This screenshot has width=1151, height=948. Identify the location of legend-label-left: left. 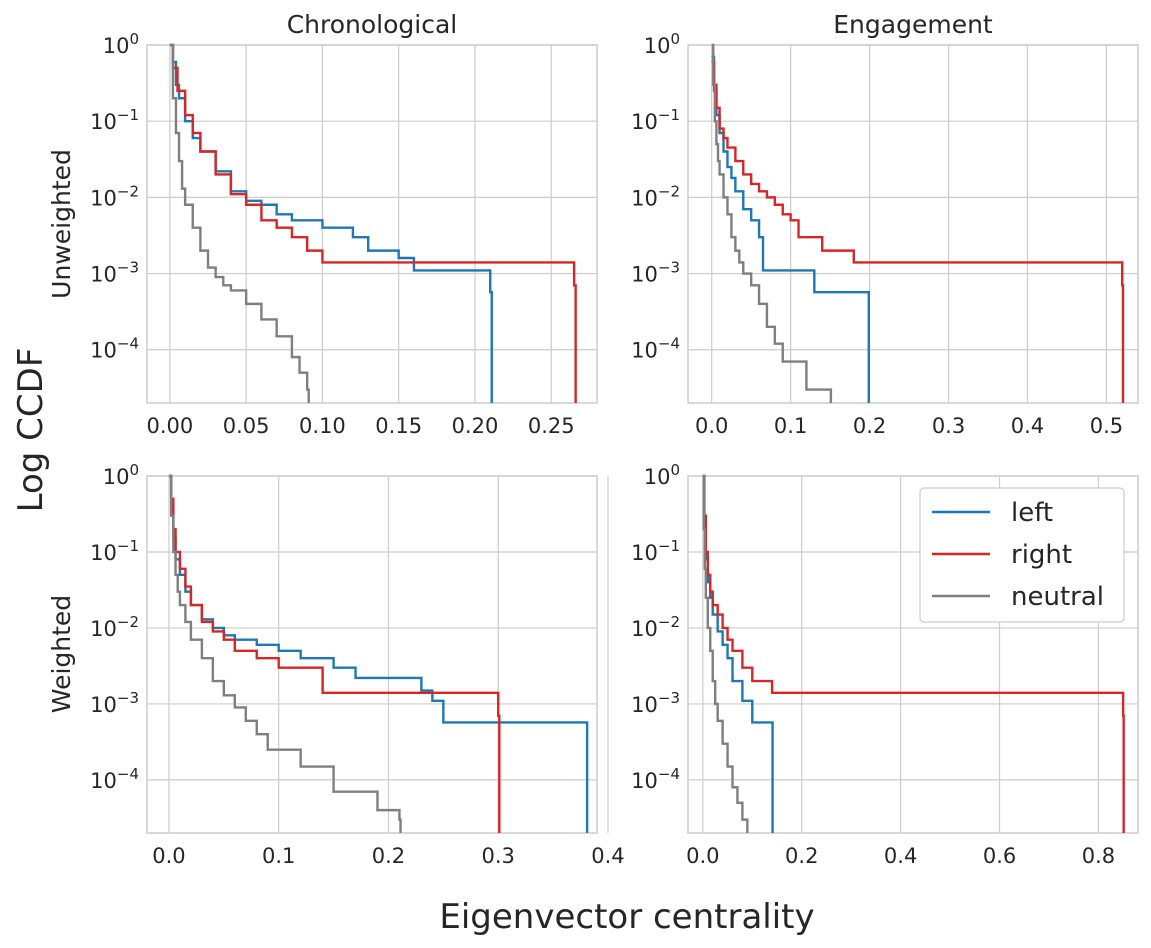
(1032, 513).